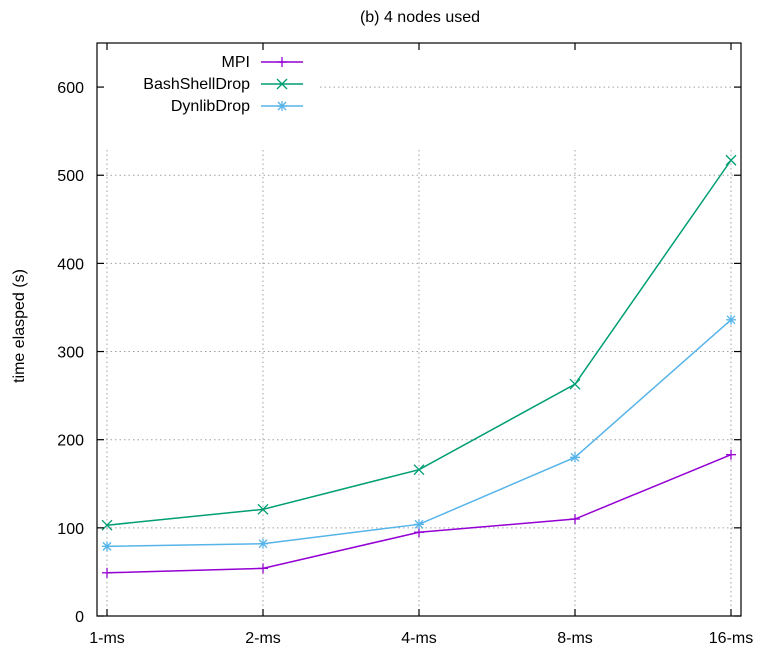 The image size is (773, 652). What do you see at coordinates (19, 326) in the screenshot?
I see `y-axis-title: time elasped (s)` at bounding box center [19, 326].